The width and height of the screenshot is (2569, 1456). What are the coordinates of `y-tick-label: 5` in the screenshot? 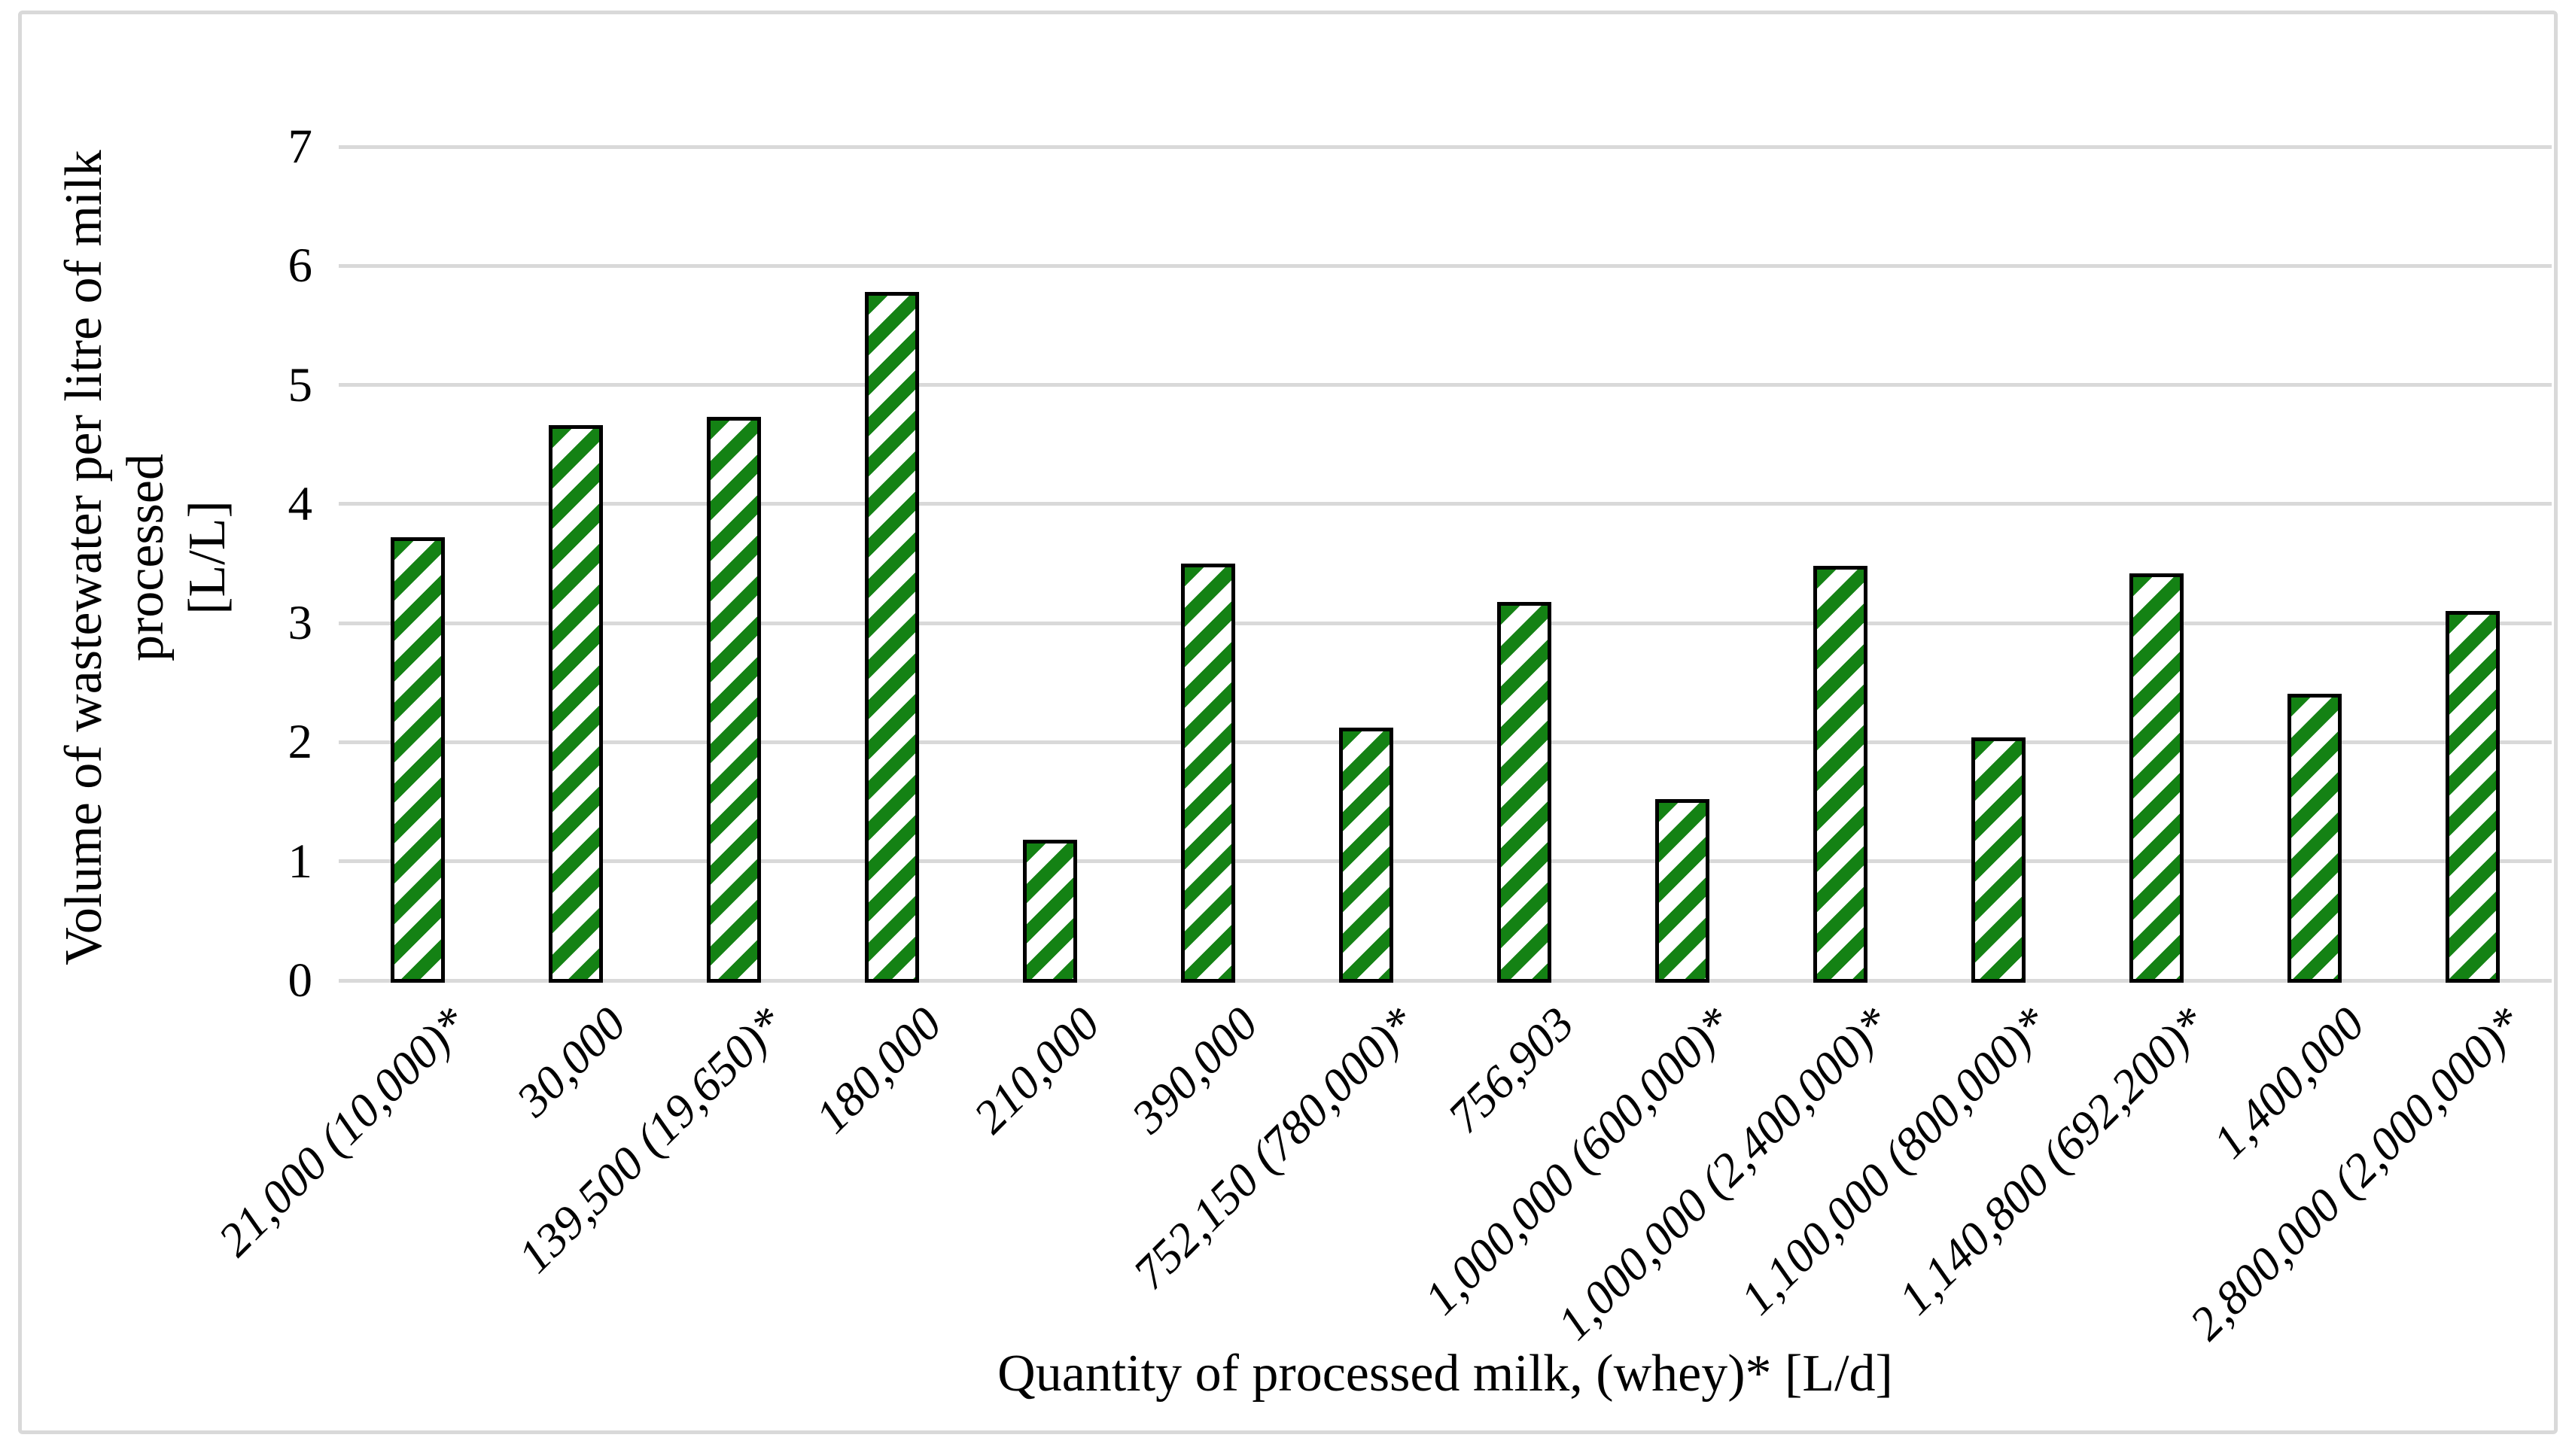 It's located at (300, 384).